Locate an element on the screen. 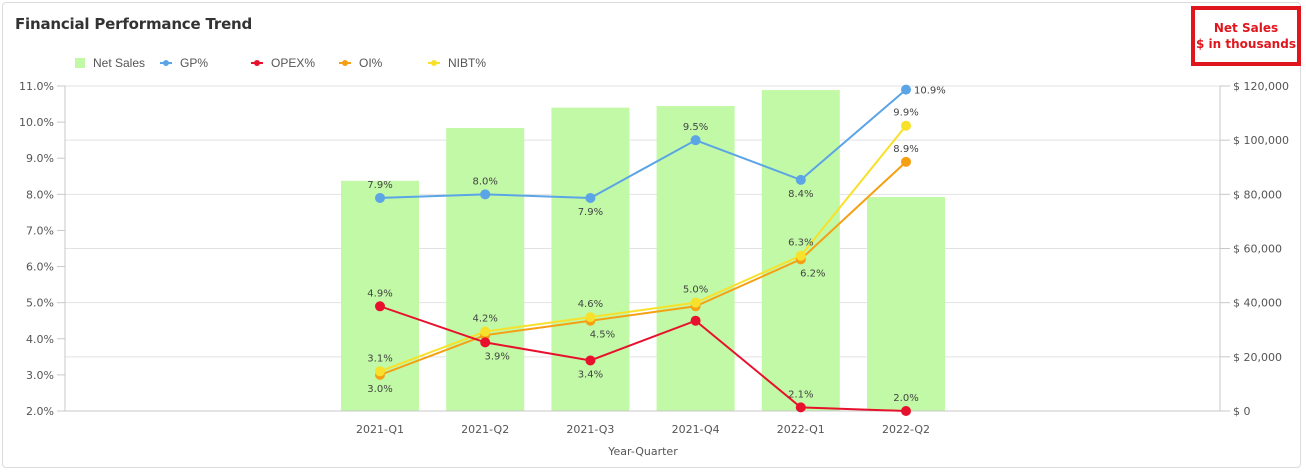 The width and height of the screenshot is (1306, 472). data-label: 9.9% is located at coordinates (905, 113).